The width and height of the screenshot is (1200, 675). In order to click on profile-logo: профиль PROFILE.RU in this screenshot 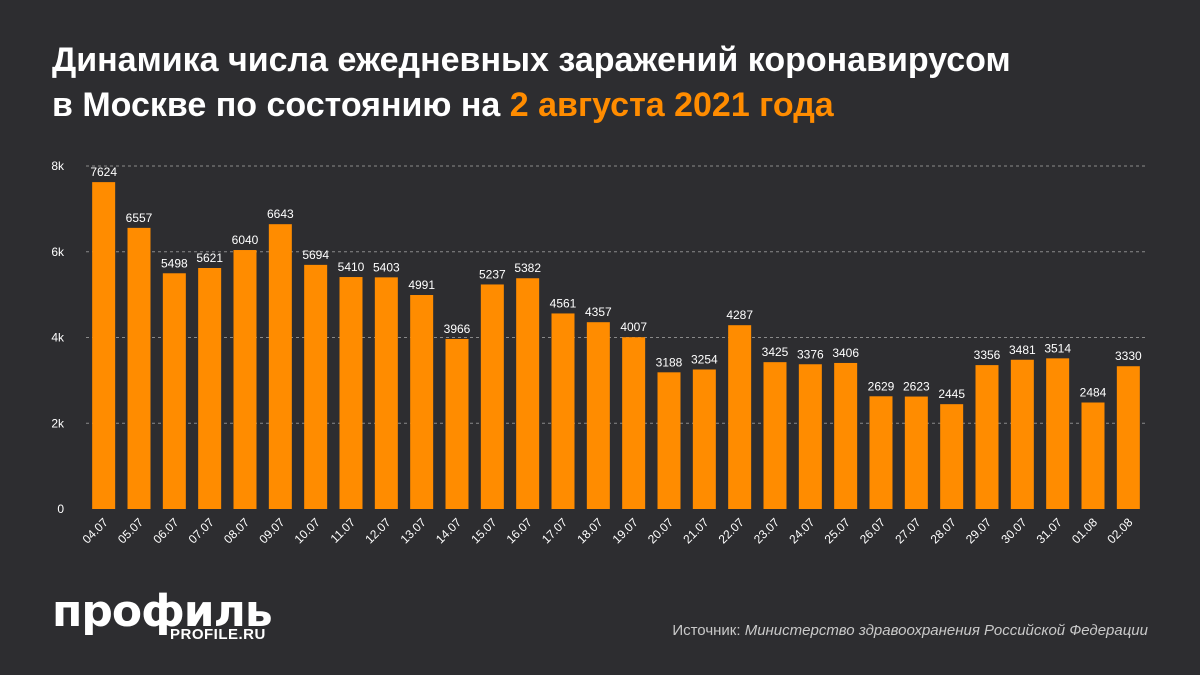, I will do `click(162, 615)`.